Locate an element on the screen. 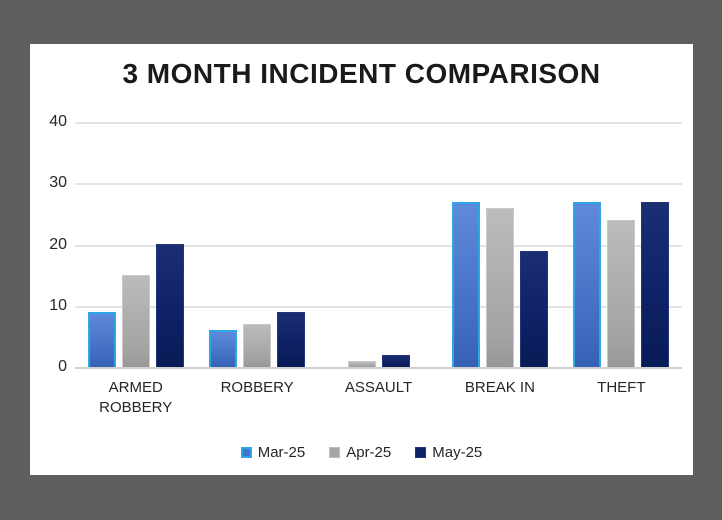 The height and width of the screenshot is (520, 722). legend-item-apr-25: Apr-25 is located at coordinates (360, 452).